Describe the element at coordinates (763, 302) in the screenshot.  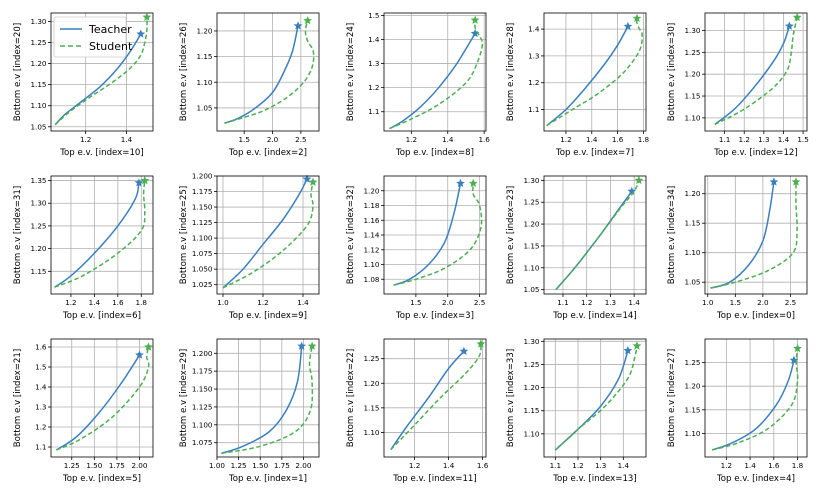
I see `x-tick-label: 2.0` at that location.